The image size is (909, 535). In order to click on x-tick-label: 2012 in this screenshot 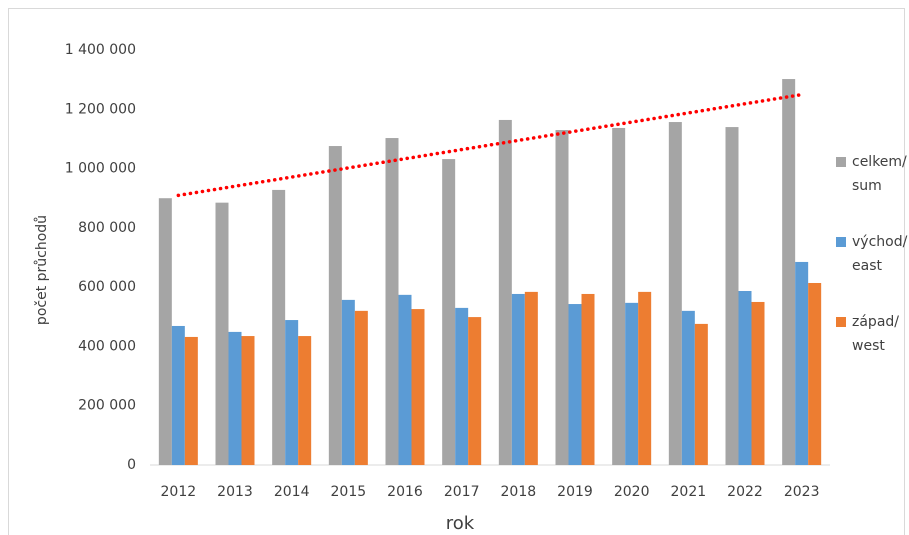, I will do `click(179, 492)`.